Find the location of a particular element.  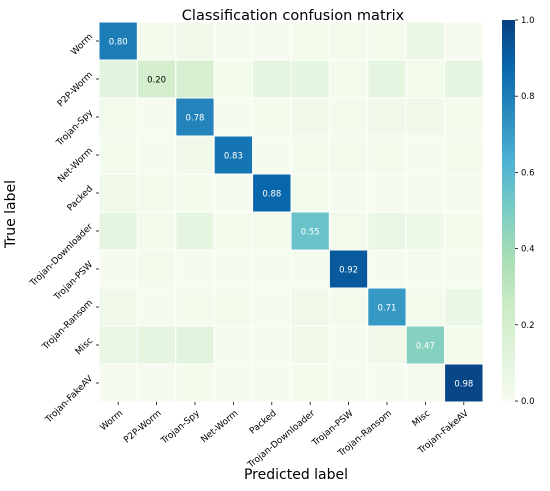

x-axis-label: Predicted label is located at coordinates (296, 475).